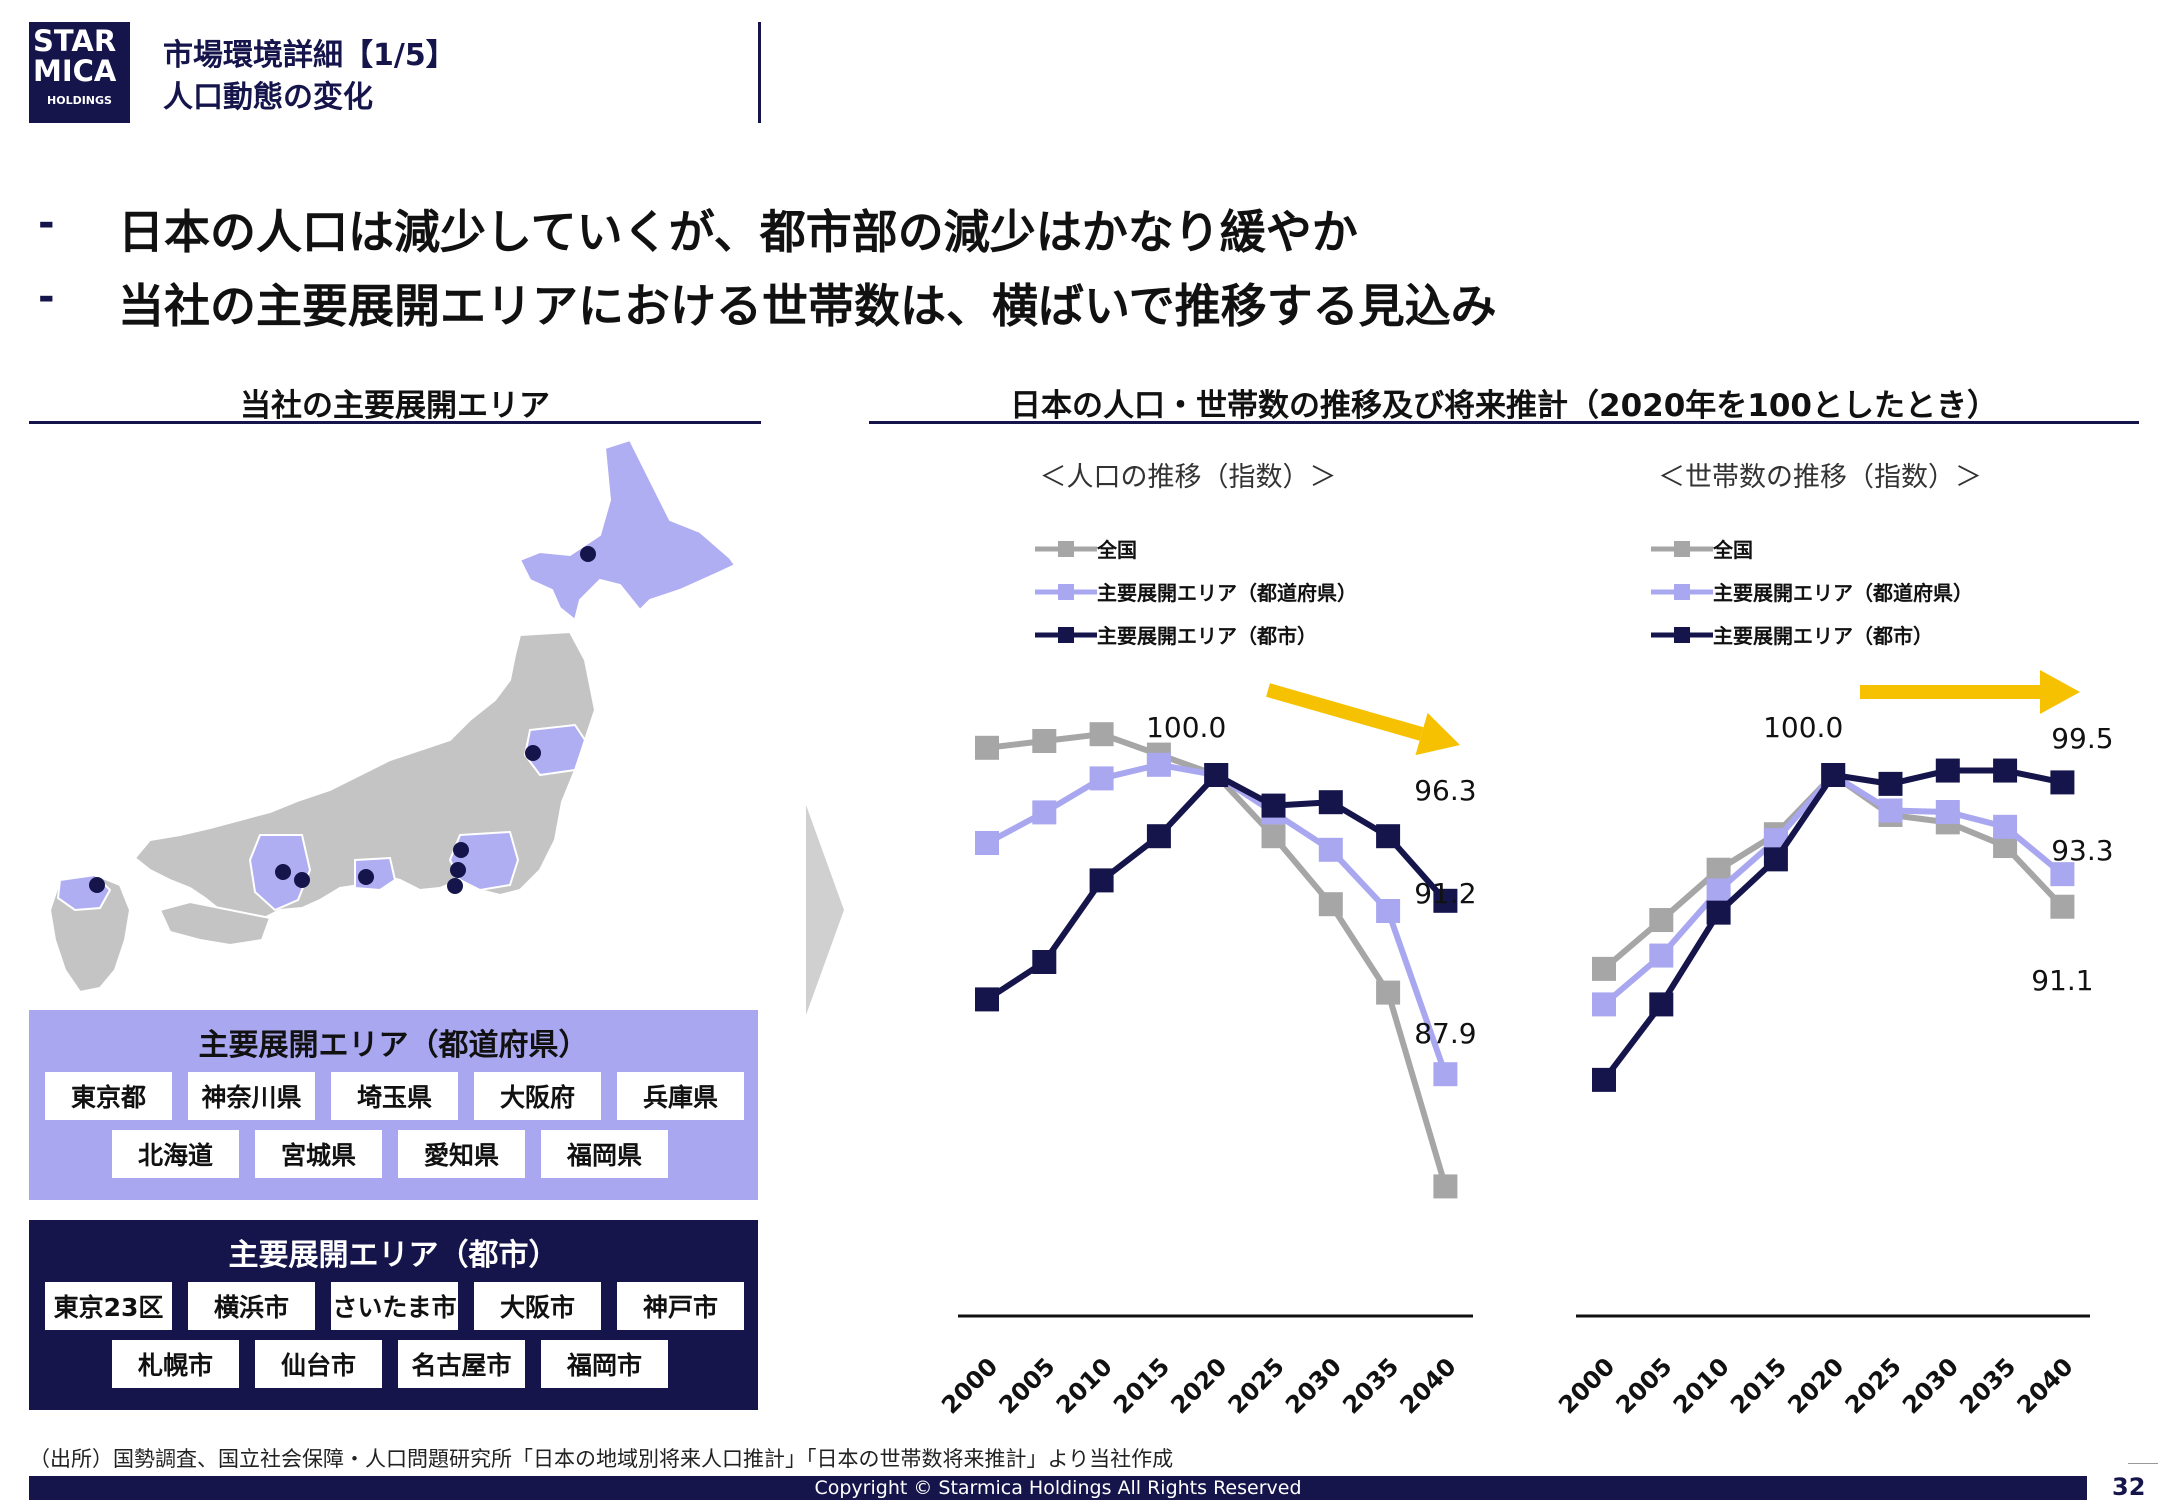 The image size is (2167, 1501). What do you see at coordinates (1833, 889) in the screenshot?
I see `series-line` at bounding box center [1833, 889].